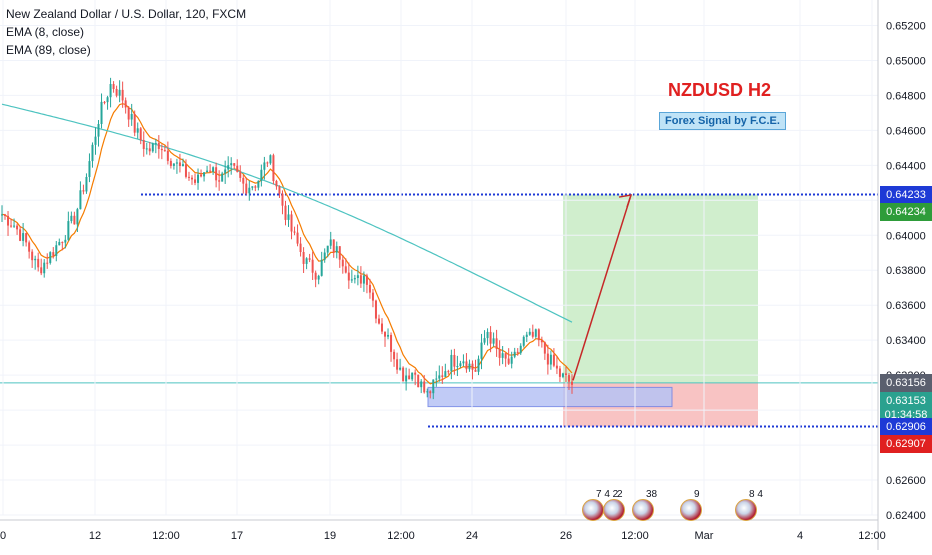 The width and height of the screenshot is (932, 555). What do you see at coordinates (618, 505) in the screenshot?
I see `event-flag-icon: 2` at bounding box center [618, 505].